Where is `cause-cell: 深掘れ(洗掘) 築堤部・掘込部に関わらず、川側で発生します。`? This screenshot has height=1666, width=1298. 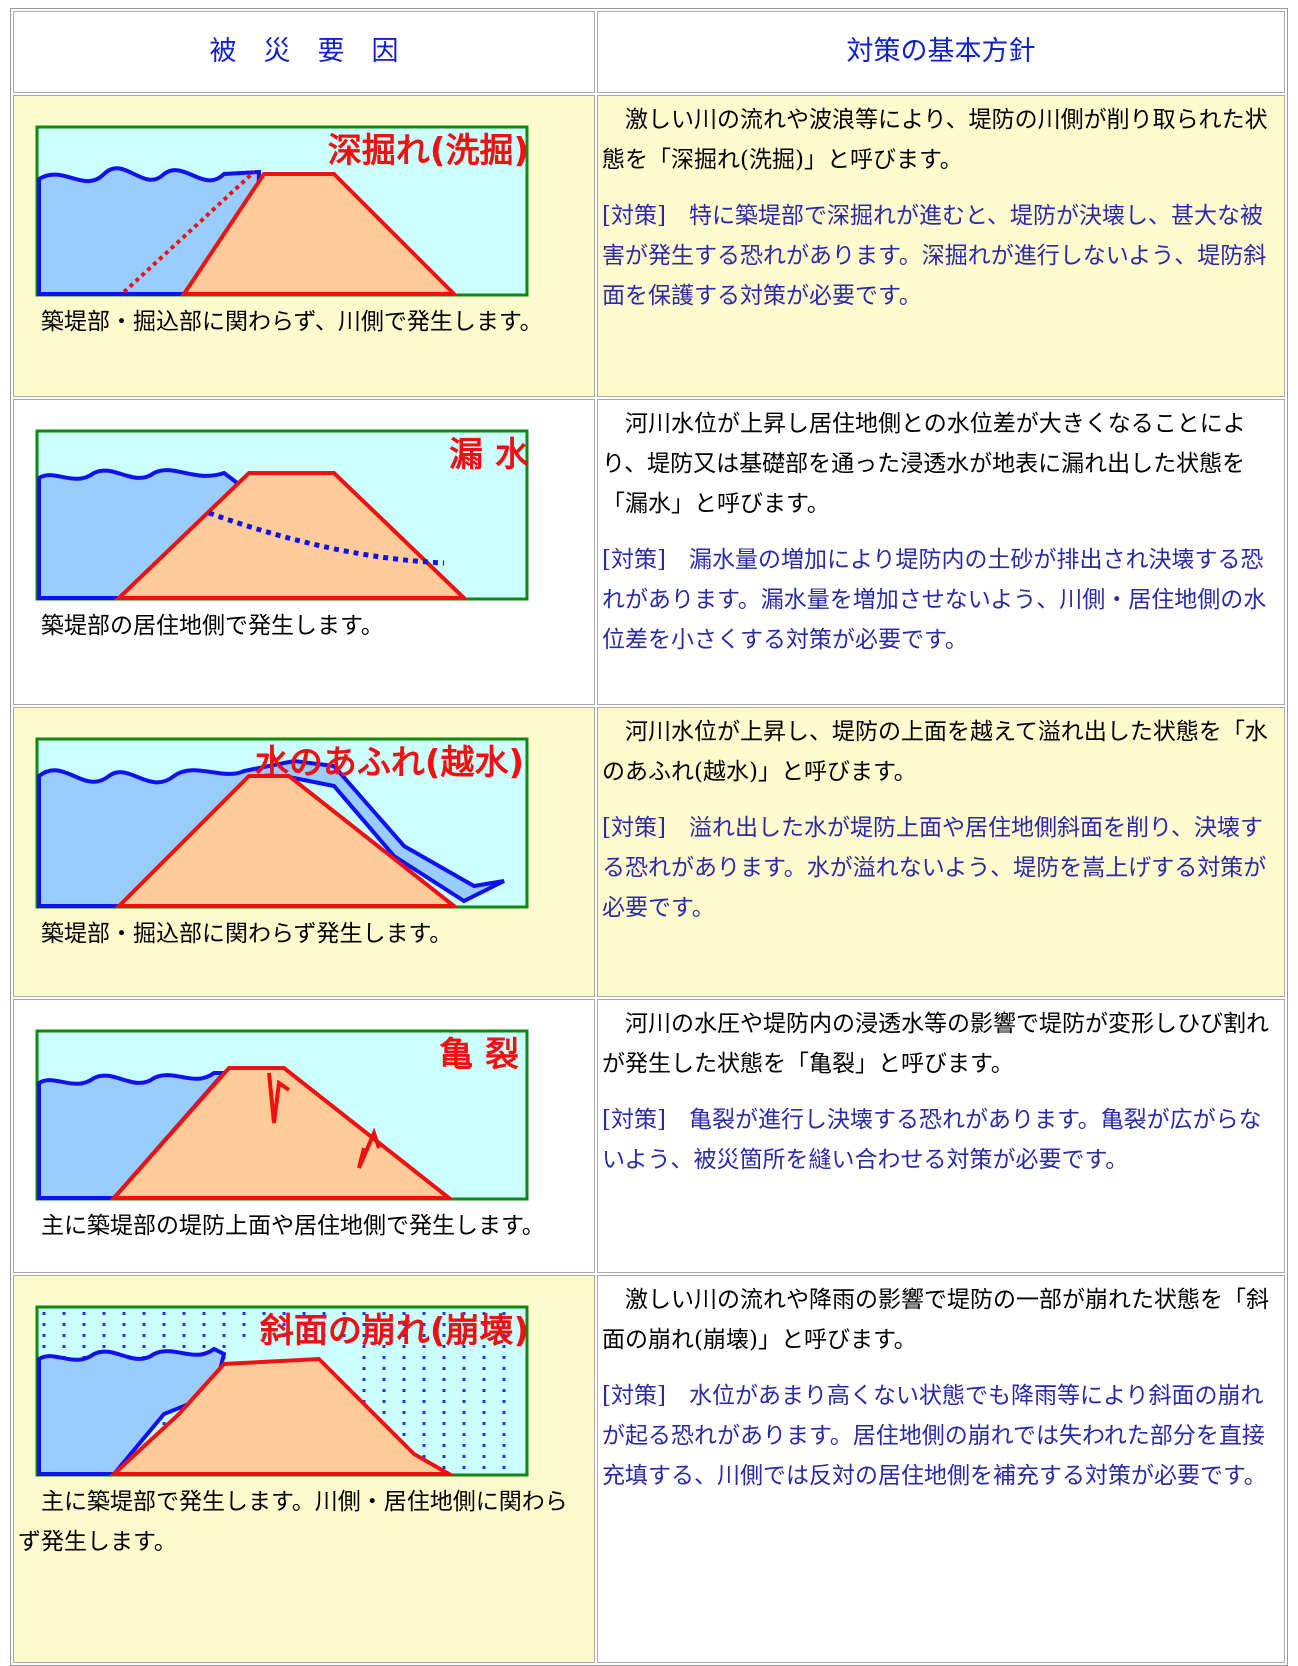 cause-cell: 深掘れ(洗掘) 築堤部・掘込部に関わらず、川側で発生します。 is located at coordinates (304, 246).